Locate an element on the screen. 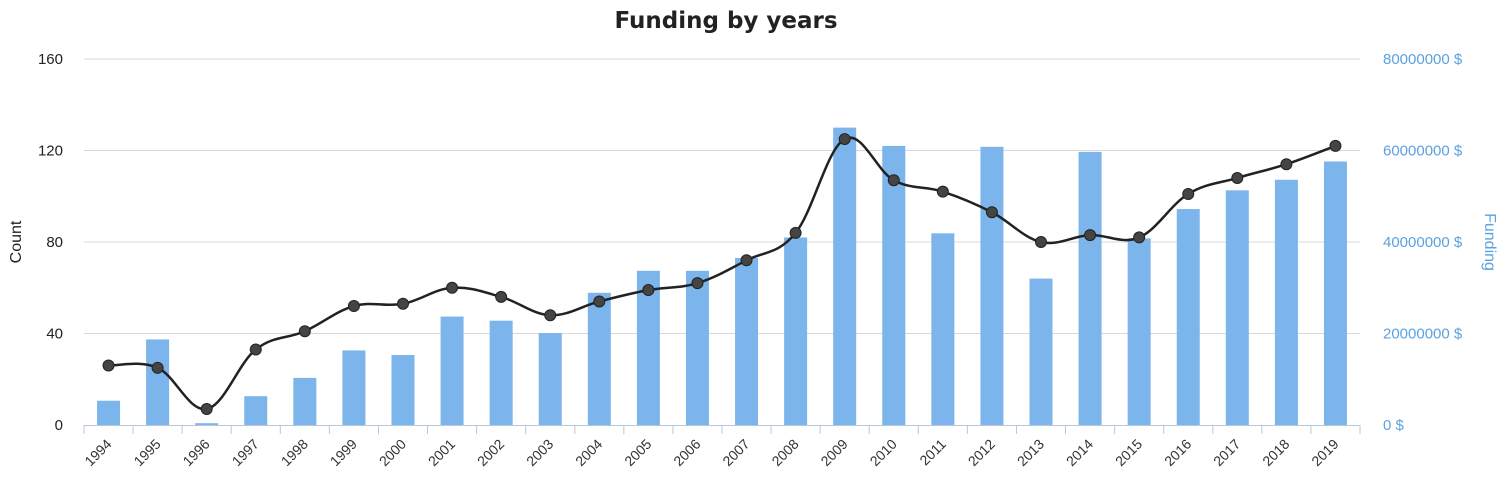  x-tick-label: 1999 is located at coordinates (343, 452).